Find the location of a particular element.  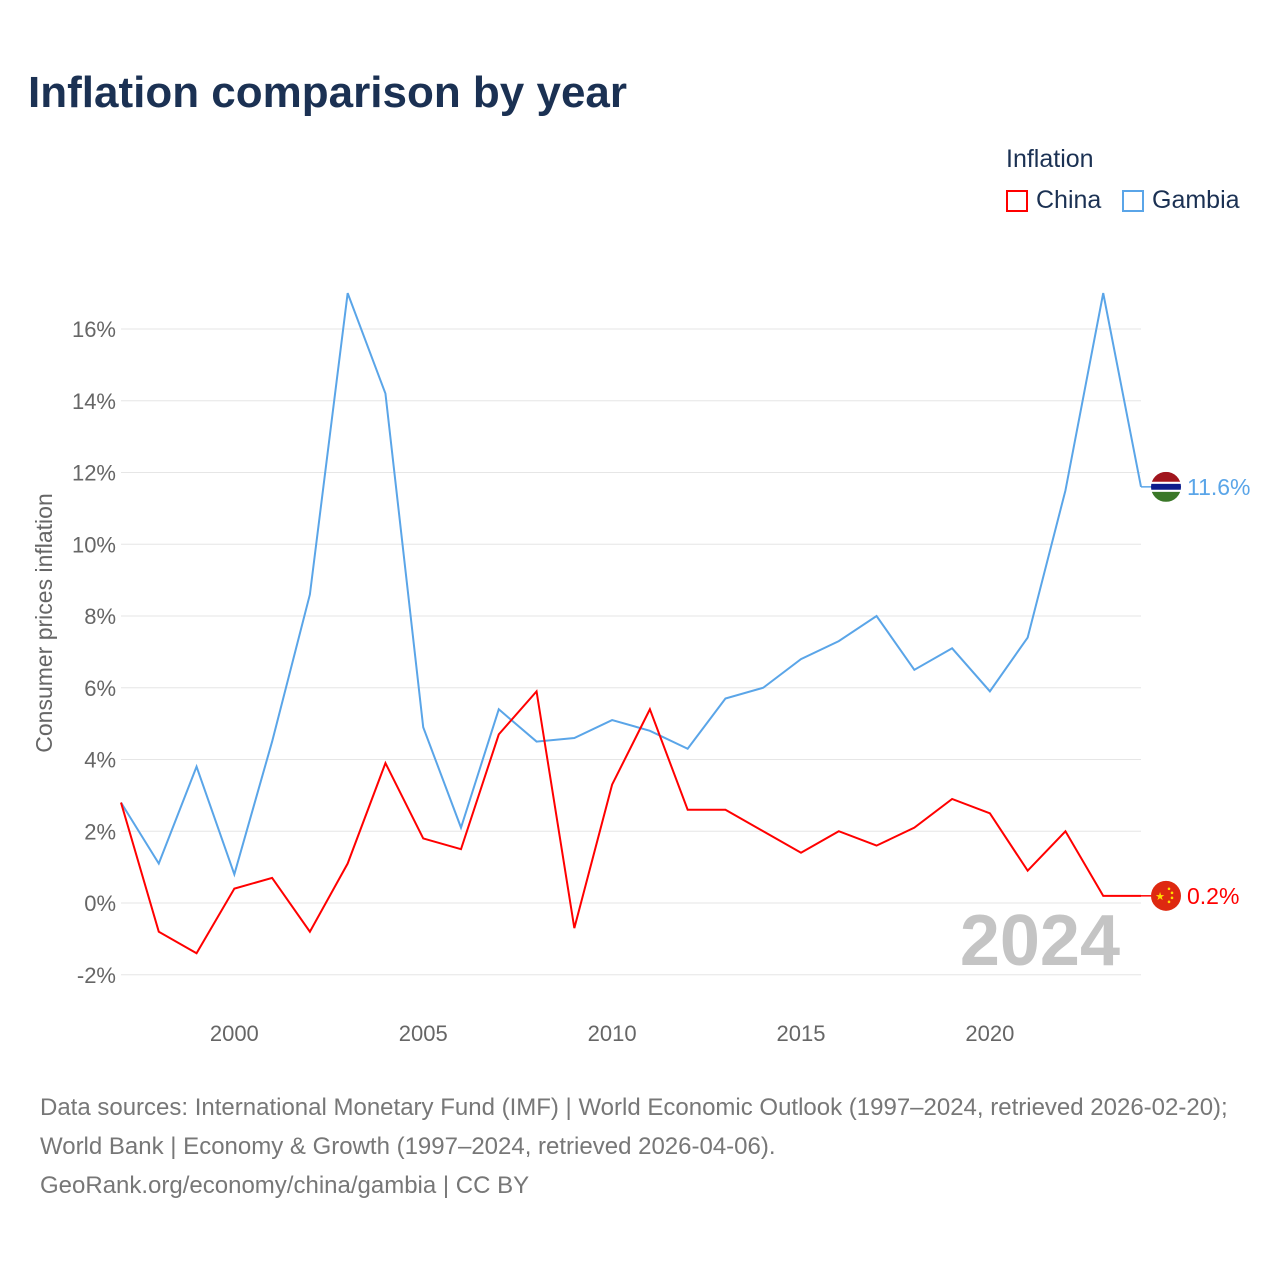

legend-item-china: China is located at coordinates (1053, 200).